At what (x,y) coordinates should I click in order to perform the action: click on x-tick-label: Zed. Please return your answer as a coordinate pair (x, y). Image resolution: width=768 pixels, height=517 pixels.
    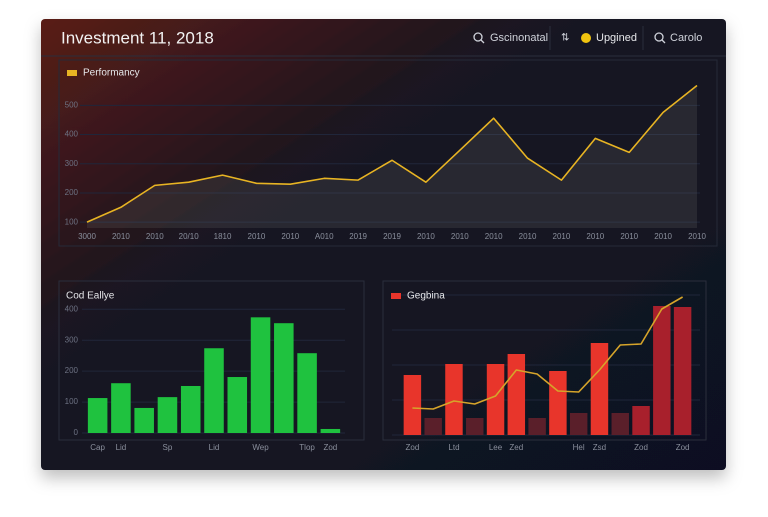
    Looking at the image, I should click on (516, 447).